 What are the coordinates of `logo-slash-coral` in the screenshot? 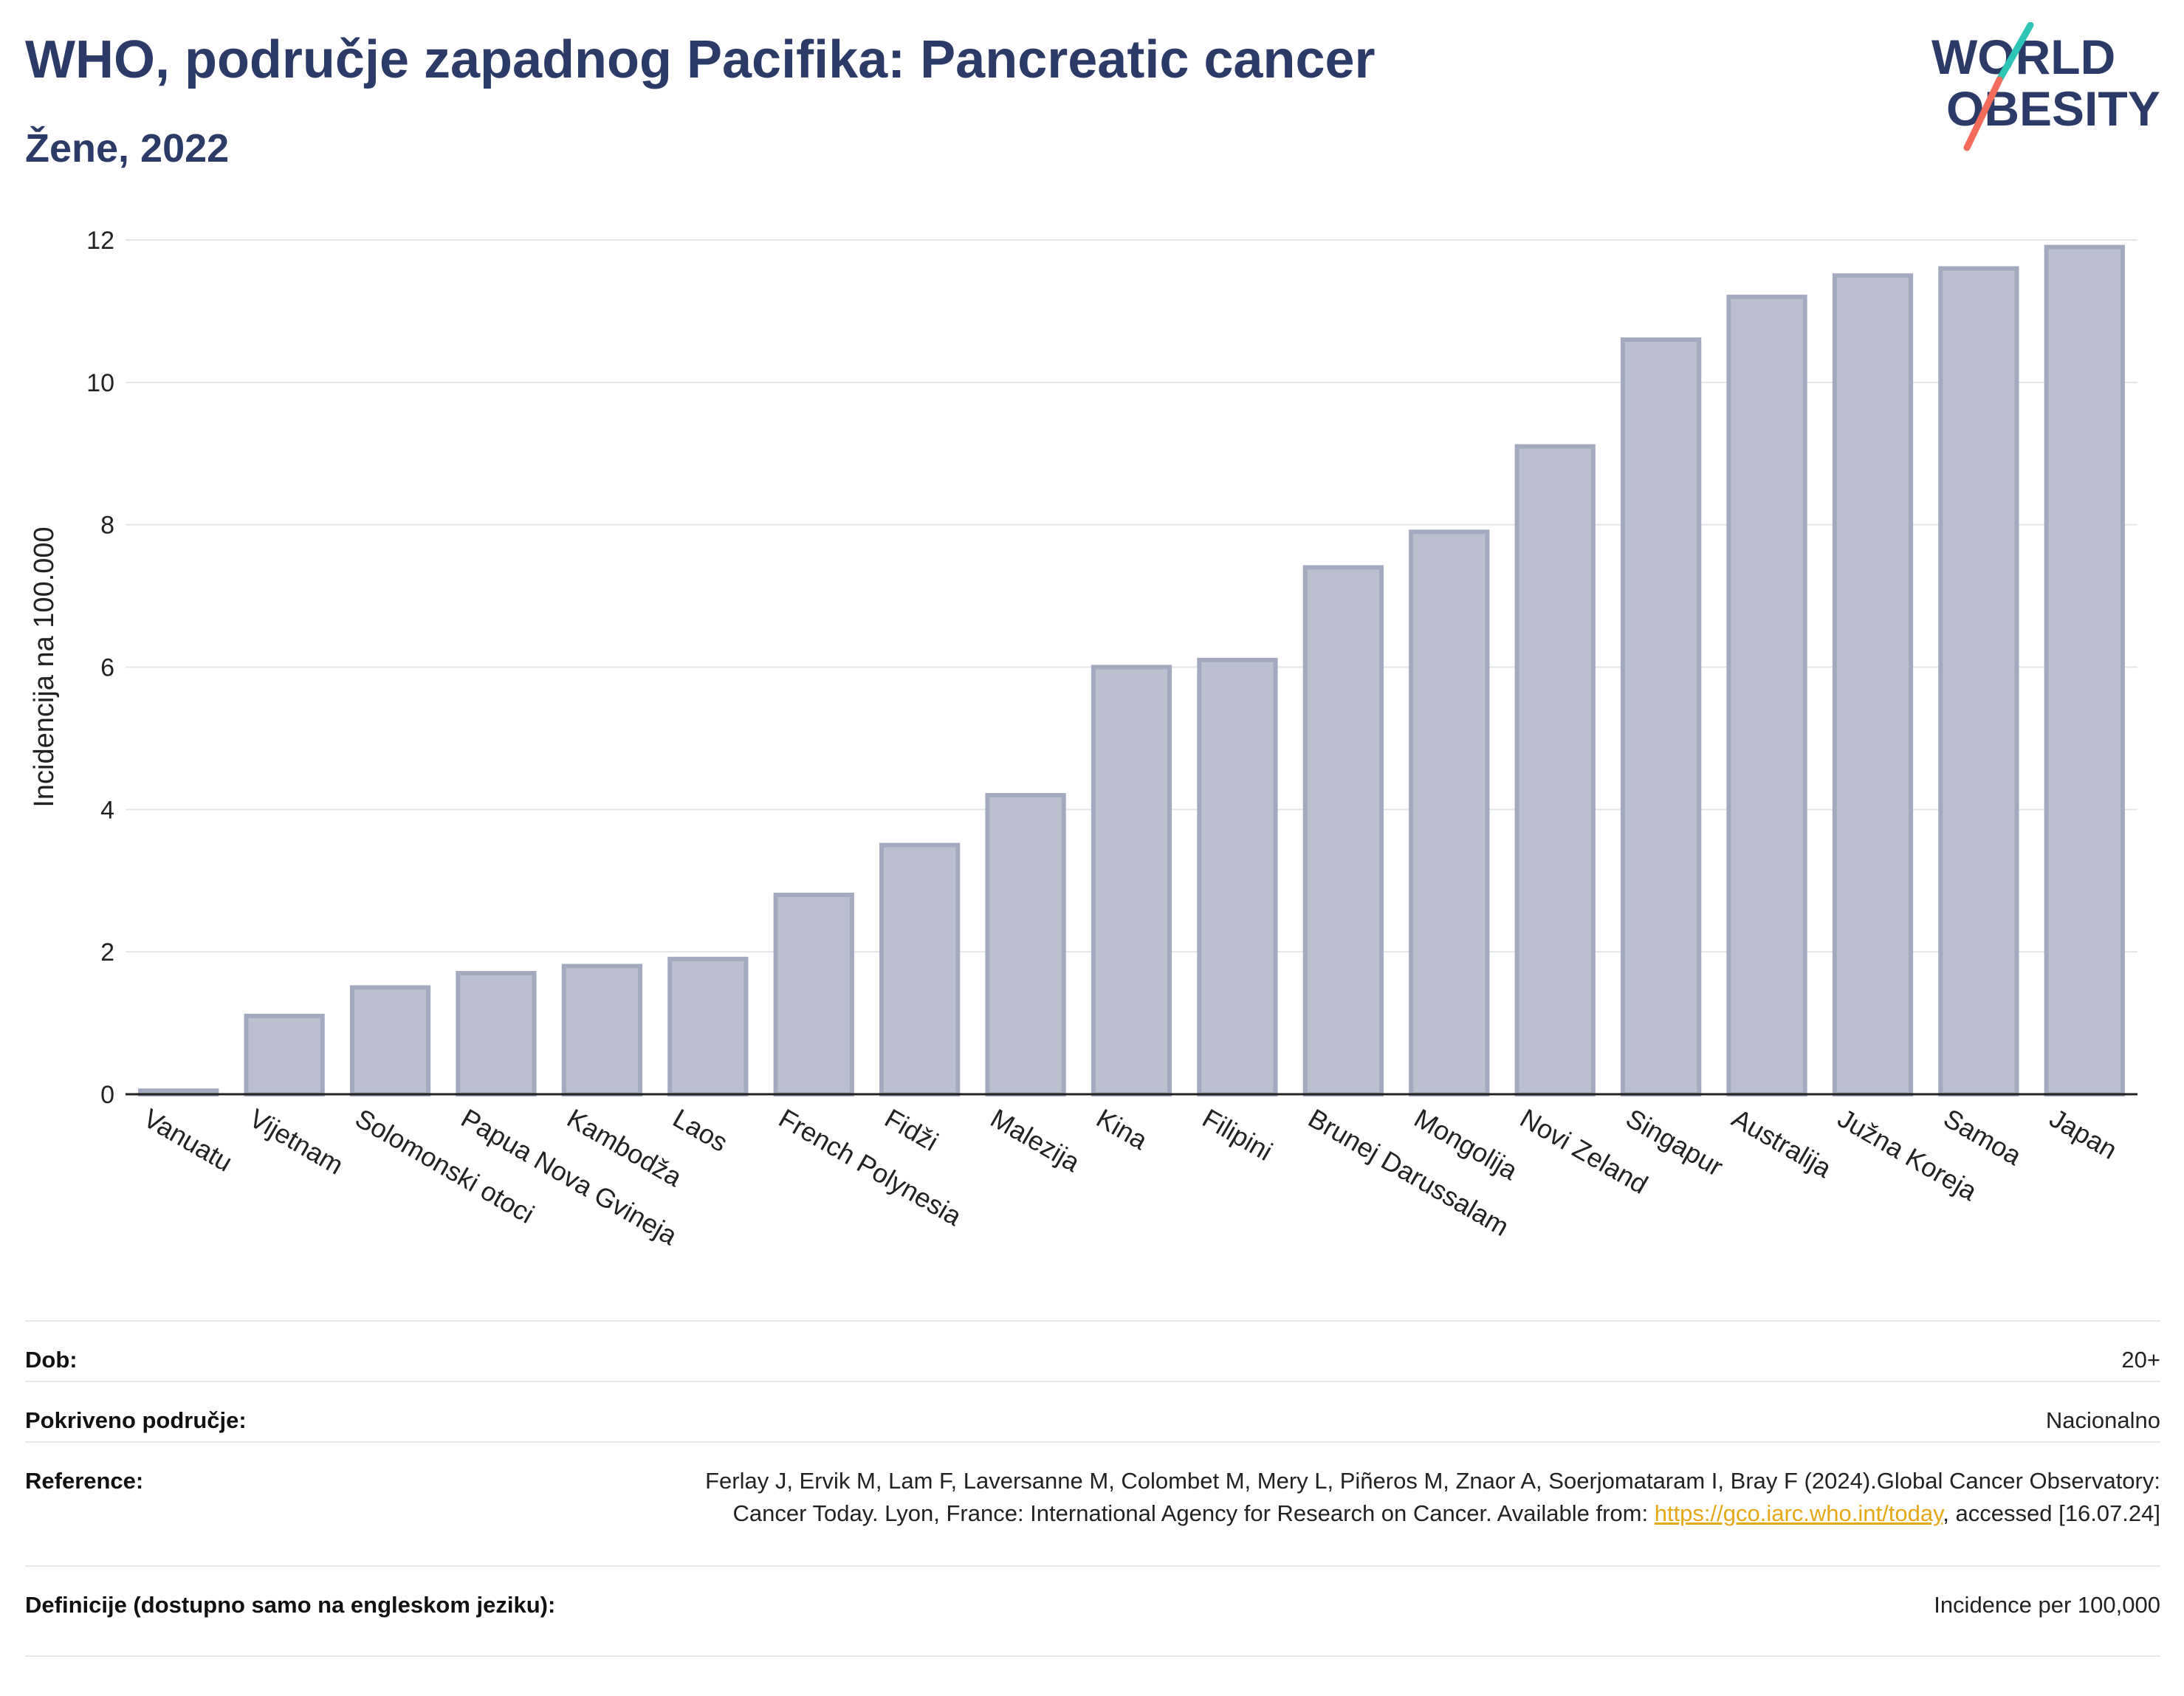 It's located at (1983, 113).